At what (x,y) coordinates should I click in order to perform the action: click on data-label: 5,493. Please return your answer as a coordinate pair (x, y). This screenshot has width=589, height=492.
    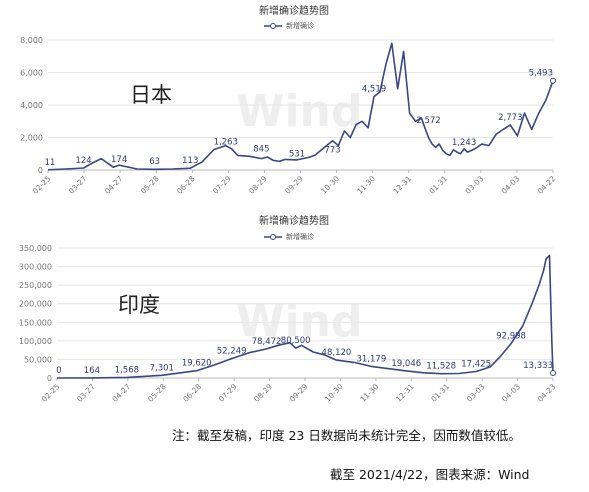
    Looking at the image, I should click on (541, 74).